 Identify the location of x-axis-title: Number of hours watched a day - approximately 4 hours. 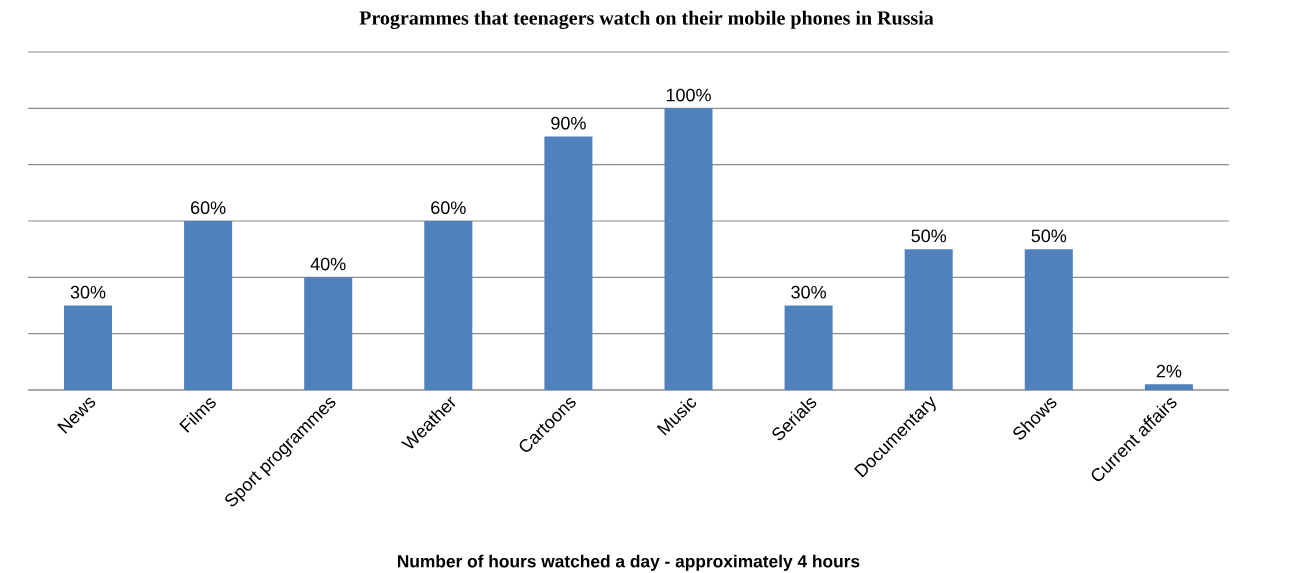
(628, 562).